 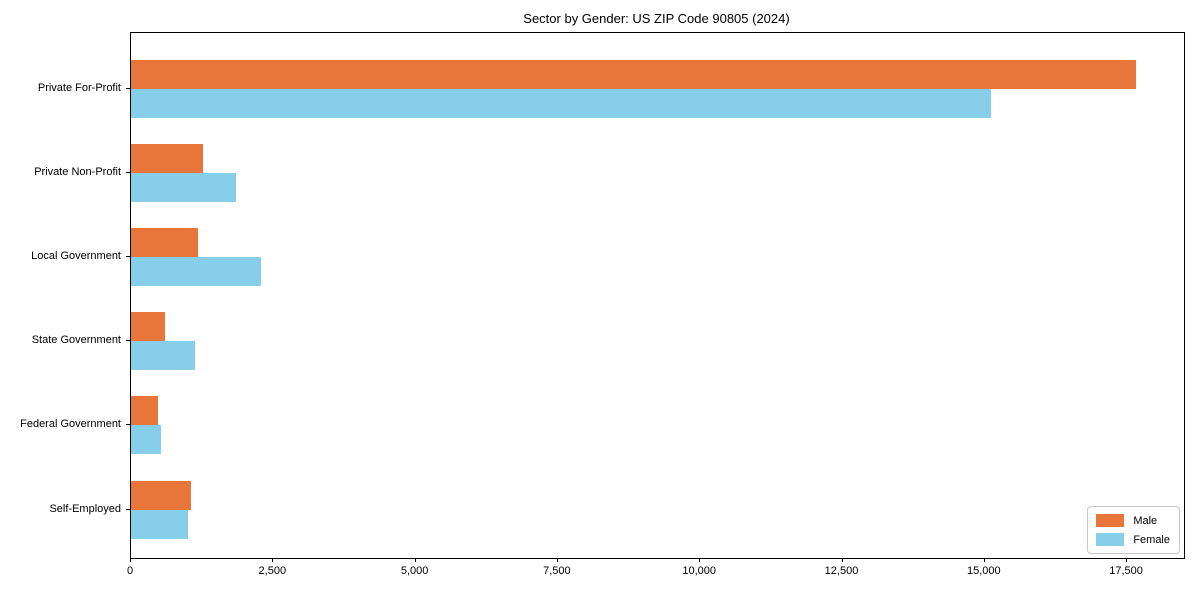 I want to click on legend: Male Female, so click(x=1133, y=530).